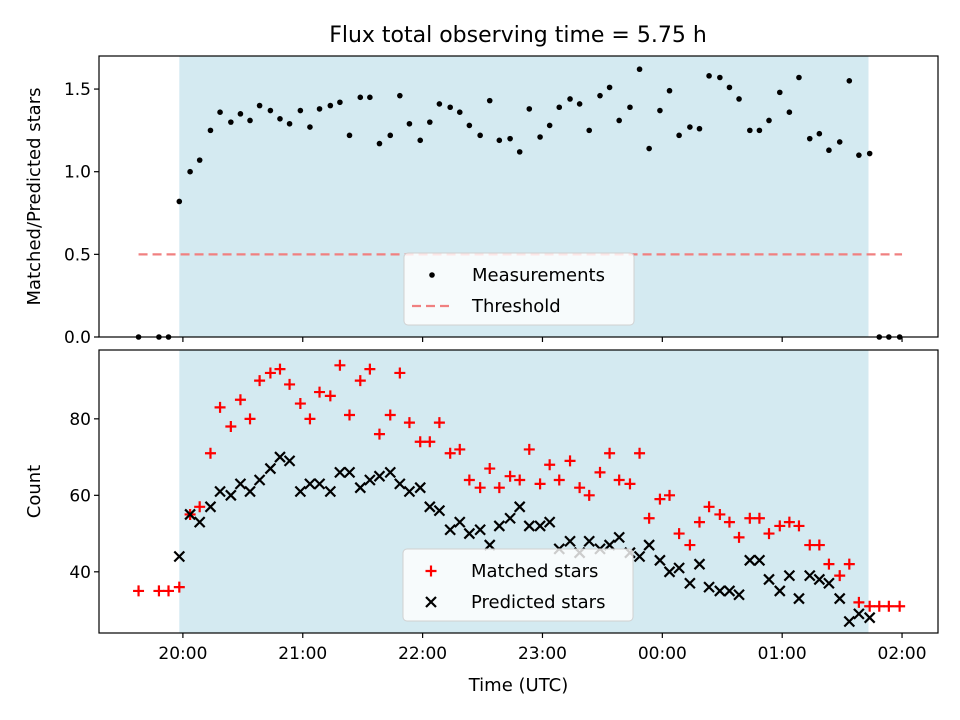 This screenshot has height=720, width=960. Describe the element at coordinates (518, 35) in the screenshot. I see `chart-title: Flux total observing time = 5.75 h` at that location.